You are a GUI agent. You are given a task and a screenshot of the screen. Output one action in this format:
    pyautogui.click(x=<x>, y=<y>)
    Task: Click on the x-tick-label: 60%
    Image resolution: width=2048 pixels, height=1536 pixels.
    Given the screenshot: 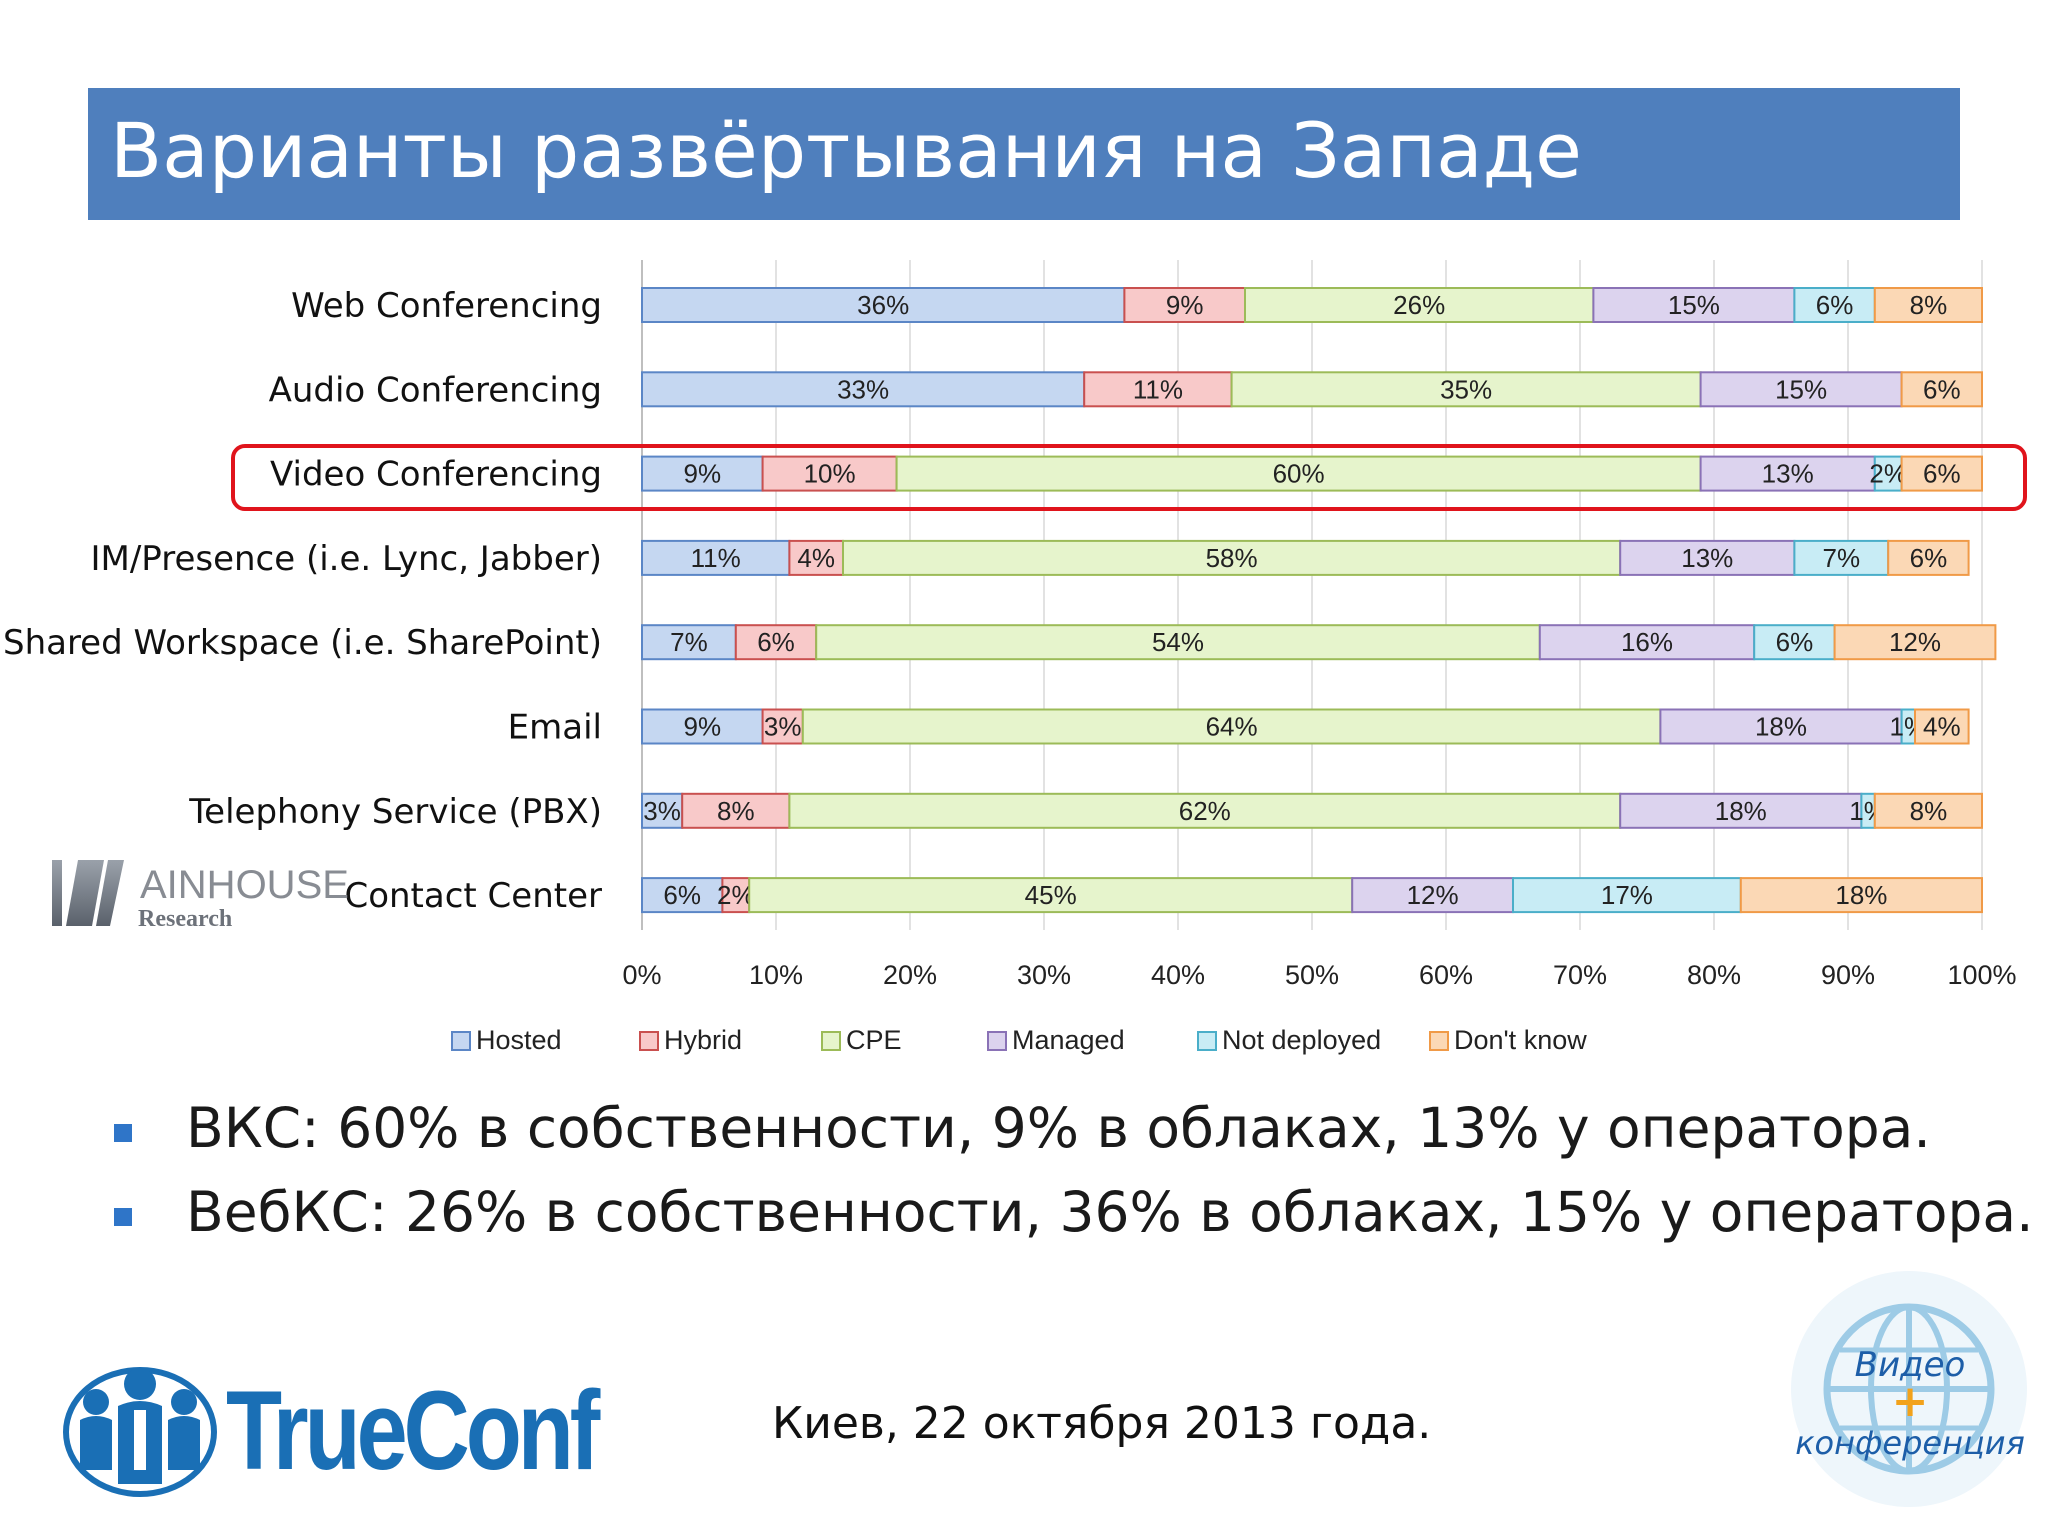 What is the action you would take?
    pyautogui.click(x=1446, y=975)
    